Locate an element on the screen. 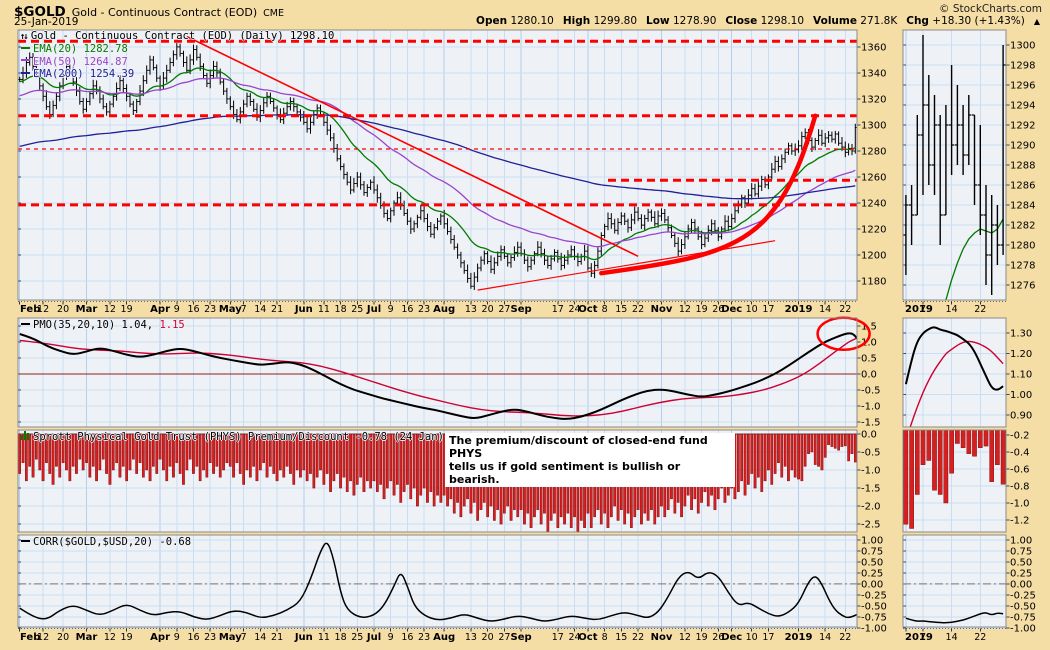 The image size is (1050, 650). phys_inset-bars is located at coordinates (954, 479).